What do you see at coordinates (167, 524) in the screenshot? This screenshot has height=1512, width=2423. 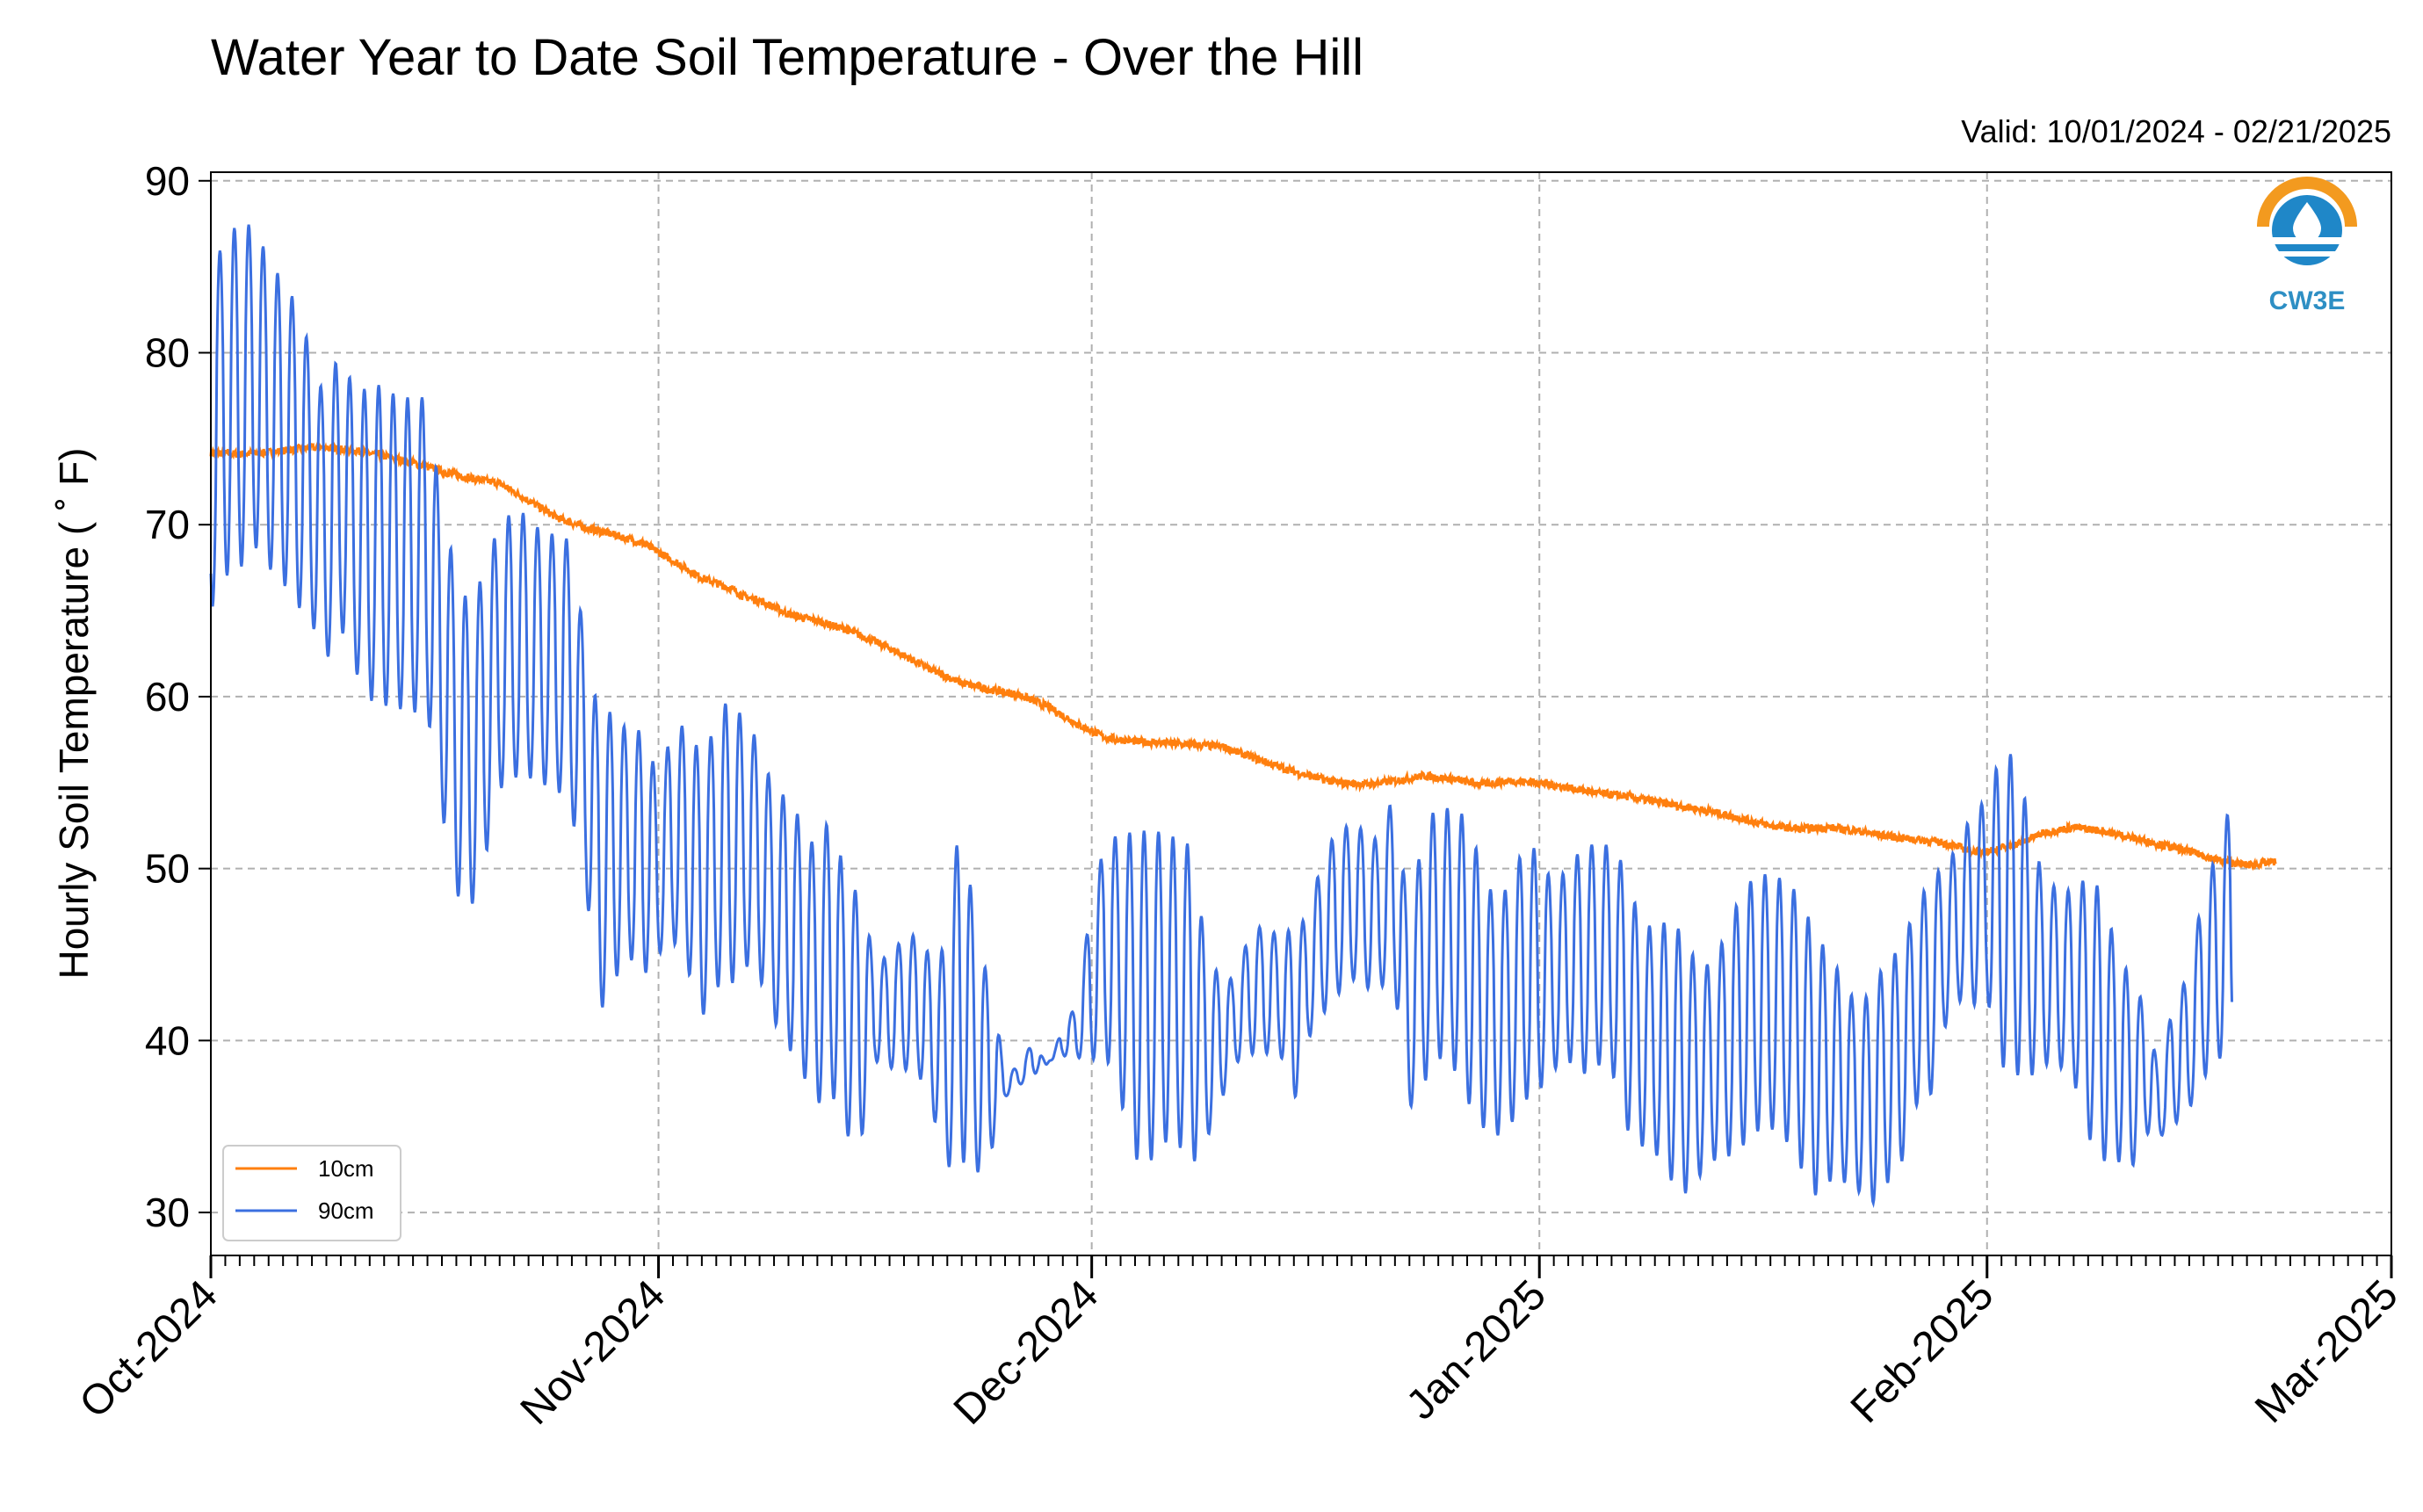 I see `y-tick-label: 70` at bounding box center [167, 524].